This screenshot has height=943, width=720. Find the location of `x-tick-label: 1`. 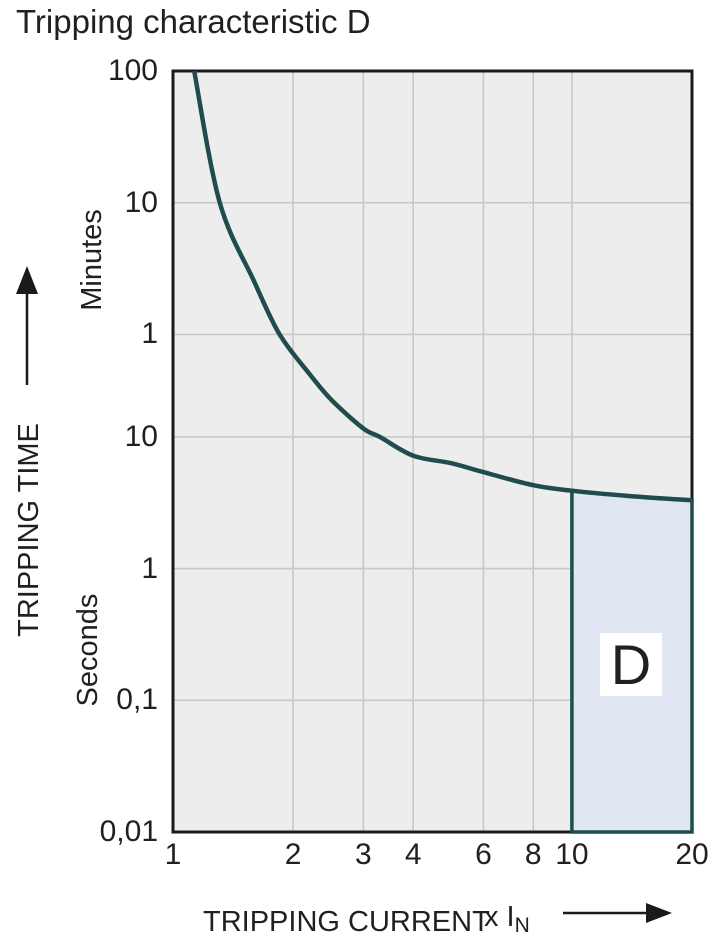

x-tick-label: 1 is located at coordinates (173, 854).